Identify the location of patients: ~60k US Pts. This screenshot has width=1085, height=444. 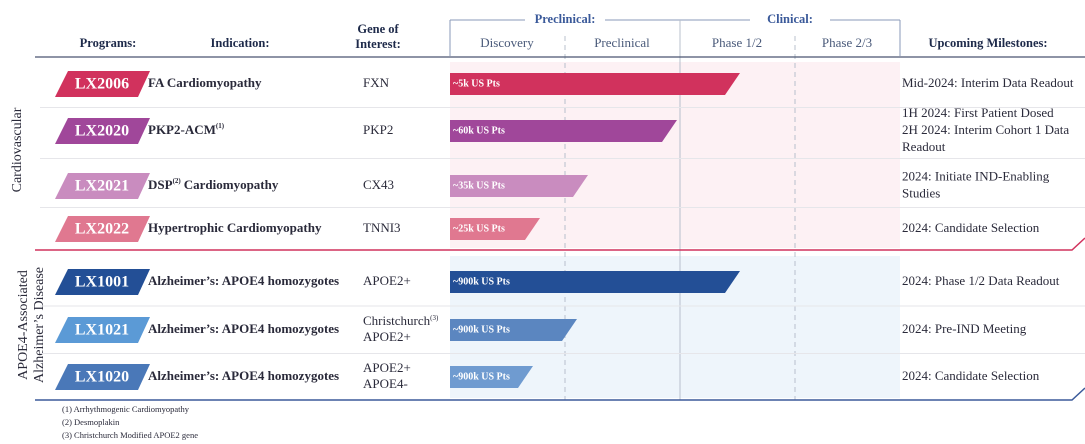
(479, 130).